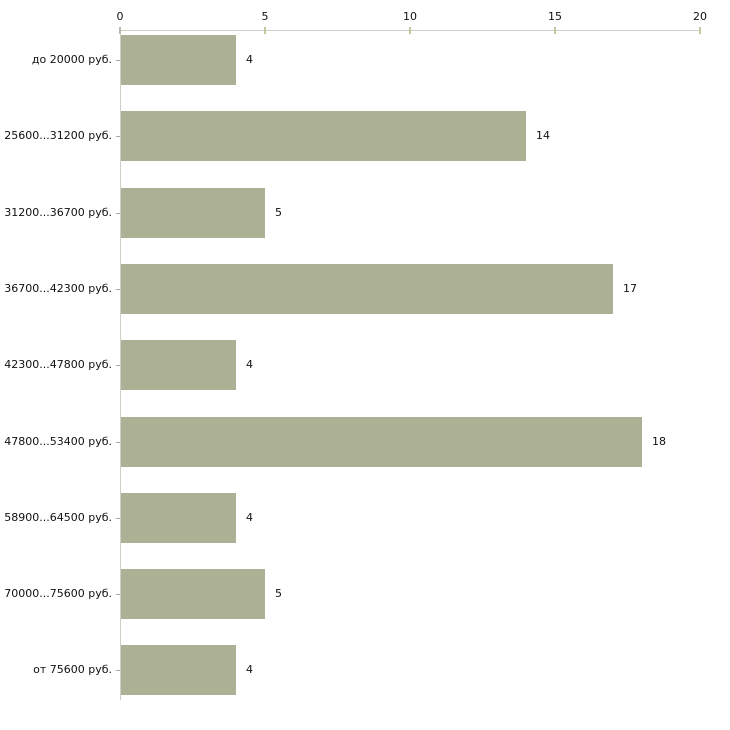 The height and width of the screenshot is (730, 730). I want to click on value-label: 14, so click(543, 136).